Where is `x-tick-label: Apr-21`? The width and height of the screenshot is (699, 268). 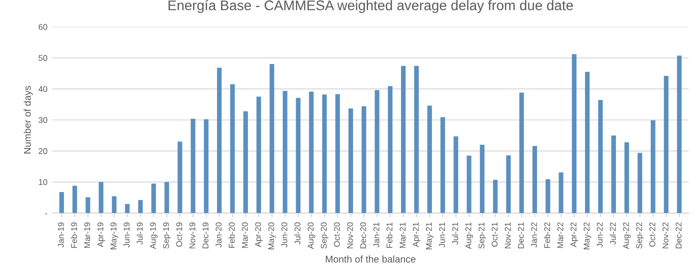 x-tick-label: Apr-21 is located at coordinates (416, 235).